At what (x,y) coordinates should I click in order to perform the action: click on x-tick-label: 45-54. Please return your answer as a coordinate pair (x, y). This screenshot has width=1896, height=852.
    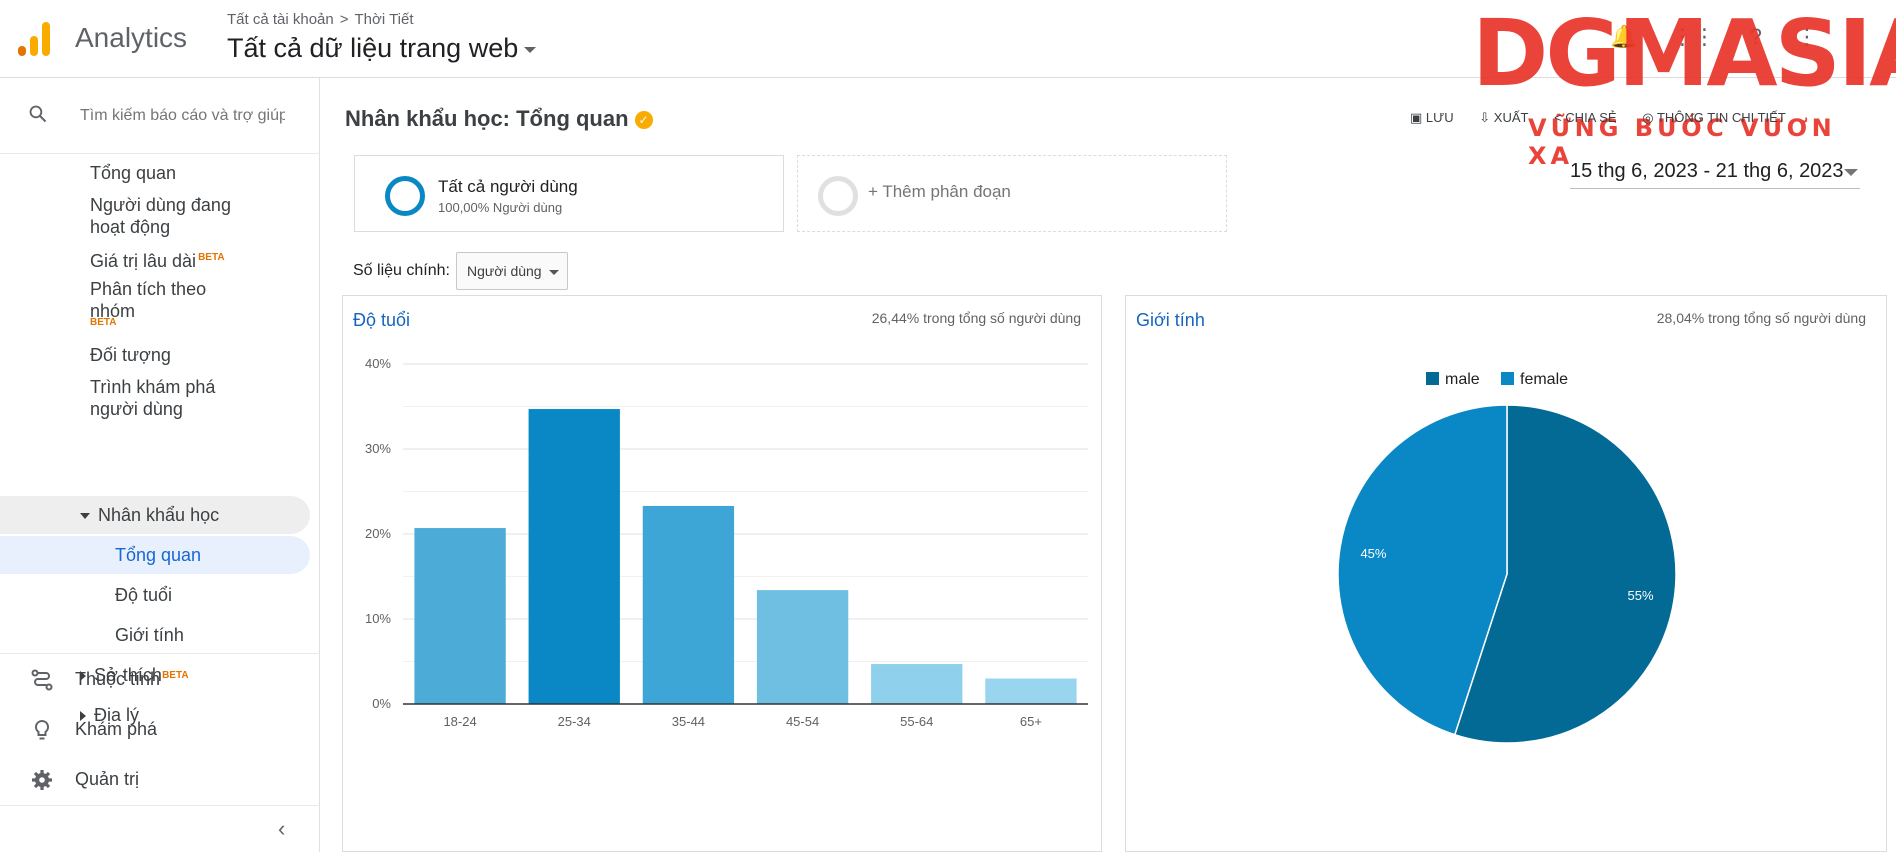
    Looking at the image, I should click on (802, 721).